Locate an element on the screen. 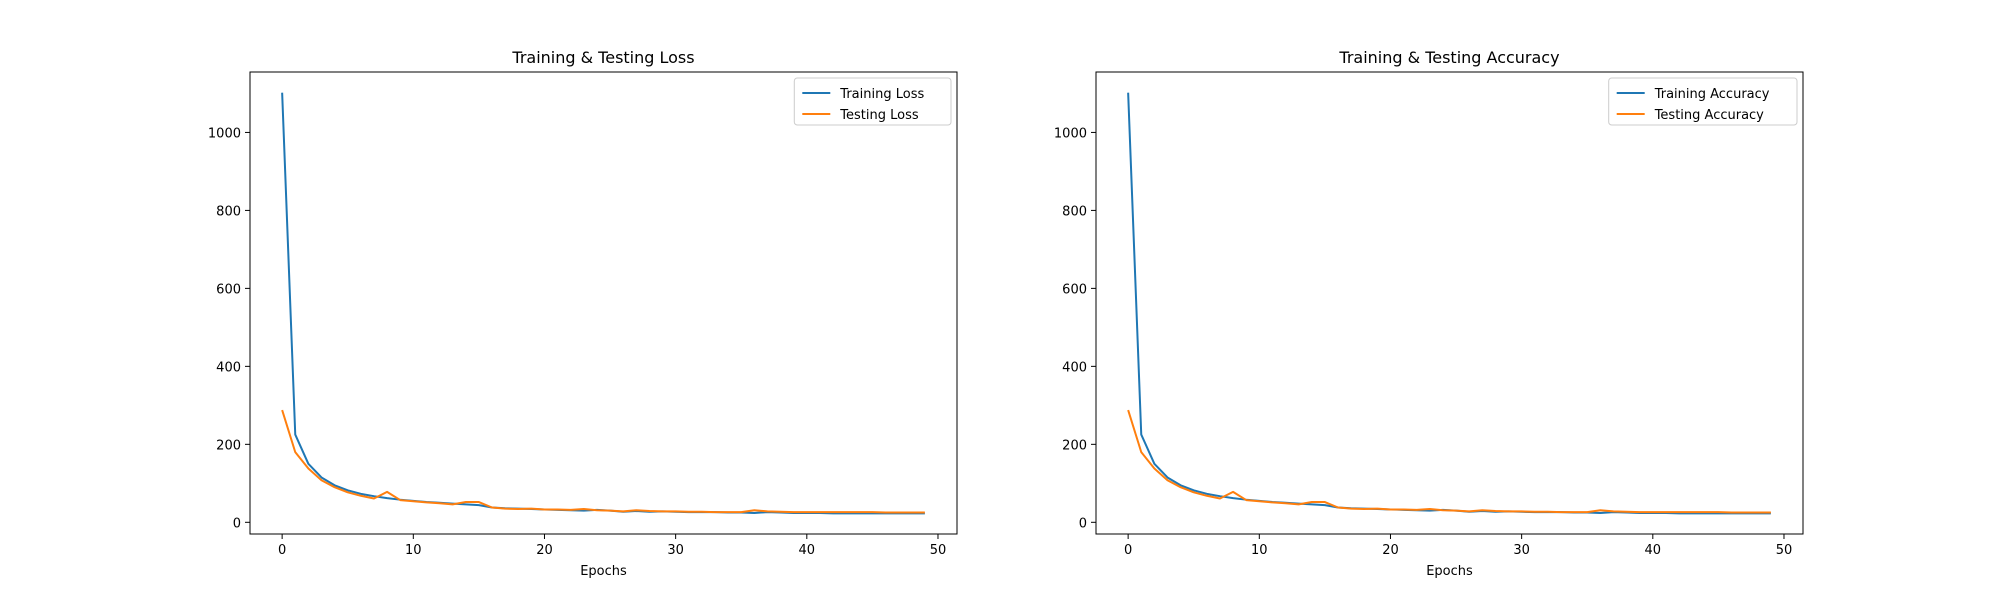 The height and width of the screenshot is (600, 2000). legend-label: Testing Loss is located at coordinates (879, 115).